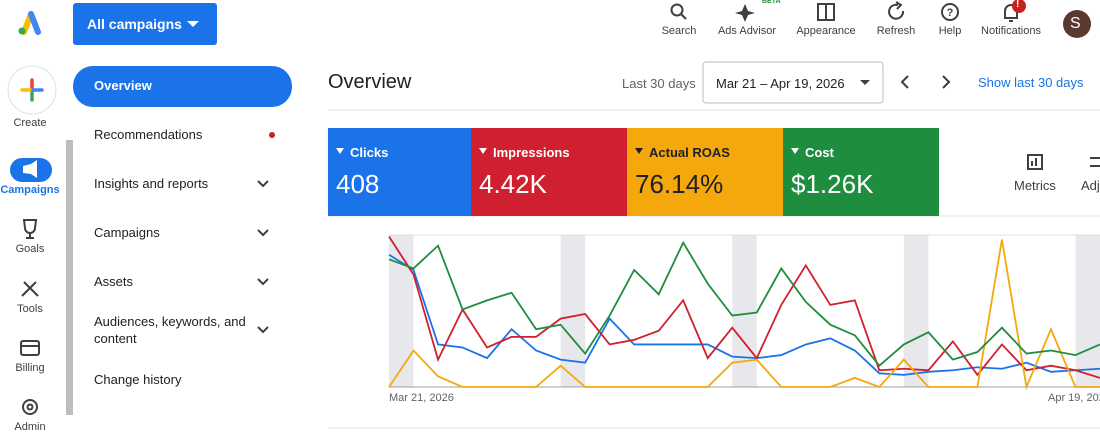  I want to click on sidebar-item: Campaigns, so click(127, 232).